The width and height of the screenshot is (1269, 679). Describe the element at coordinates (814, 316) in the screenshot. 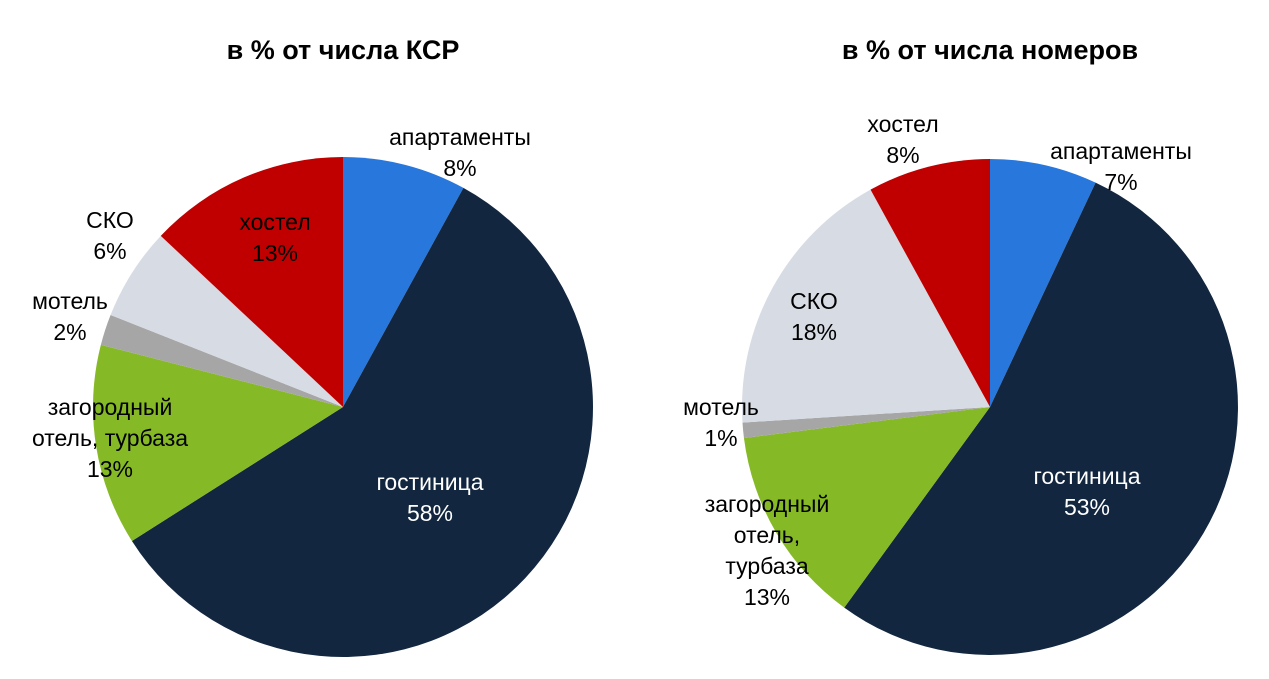

I see `slice-label: СКО 18%` at that location.